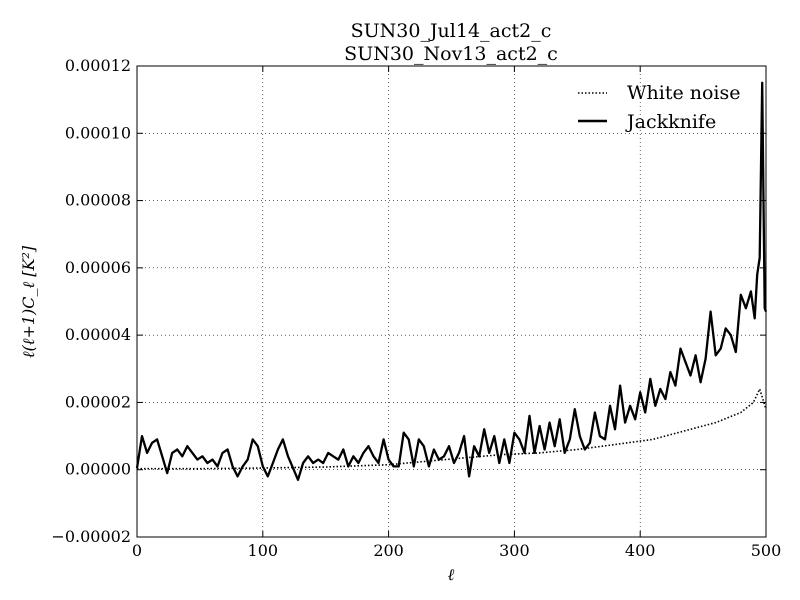 The height and width of the screenshot is (600, 800). What do you see at coordinates (98, 401) in the screenshot?
I see `y-tick-label: 0.00002` at bounding box center [98, 401].